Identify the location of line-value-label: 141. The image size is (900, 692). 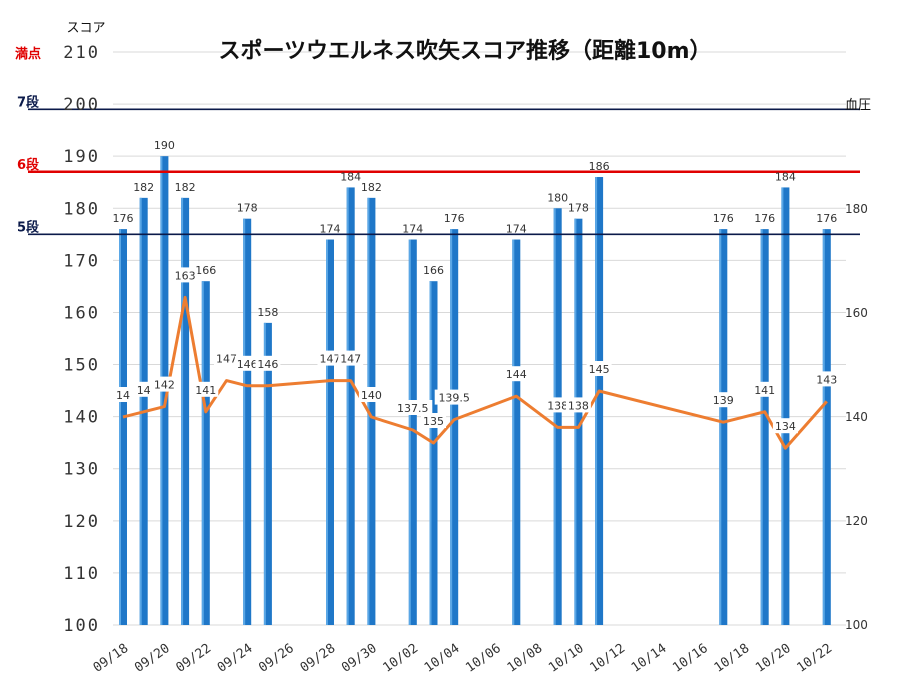
(205, 390).